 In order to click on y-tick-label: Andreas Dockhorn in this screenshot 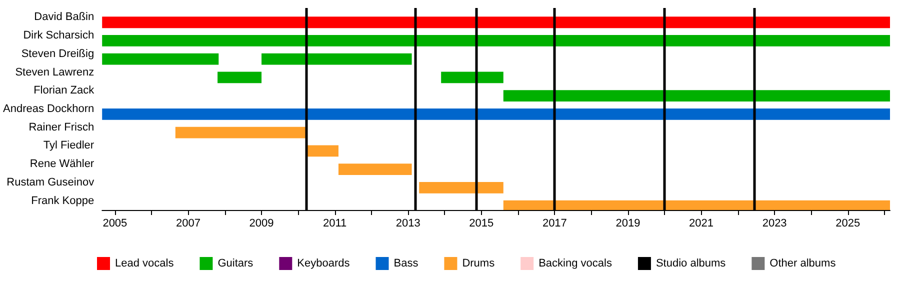, I will do `click(48, 109)`.